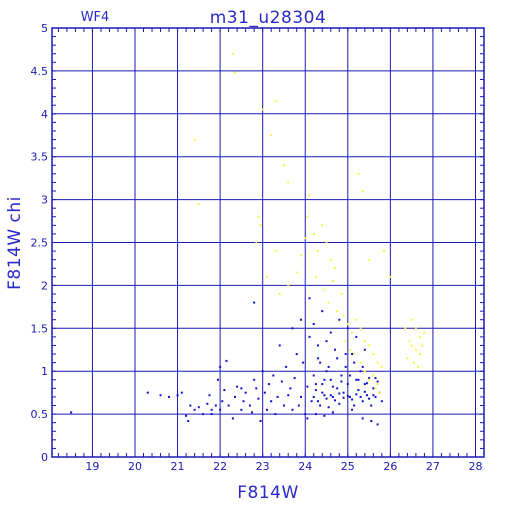 The image size is (512, 512). I want to click on x-tick-label: 26, so click(390, 466).